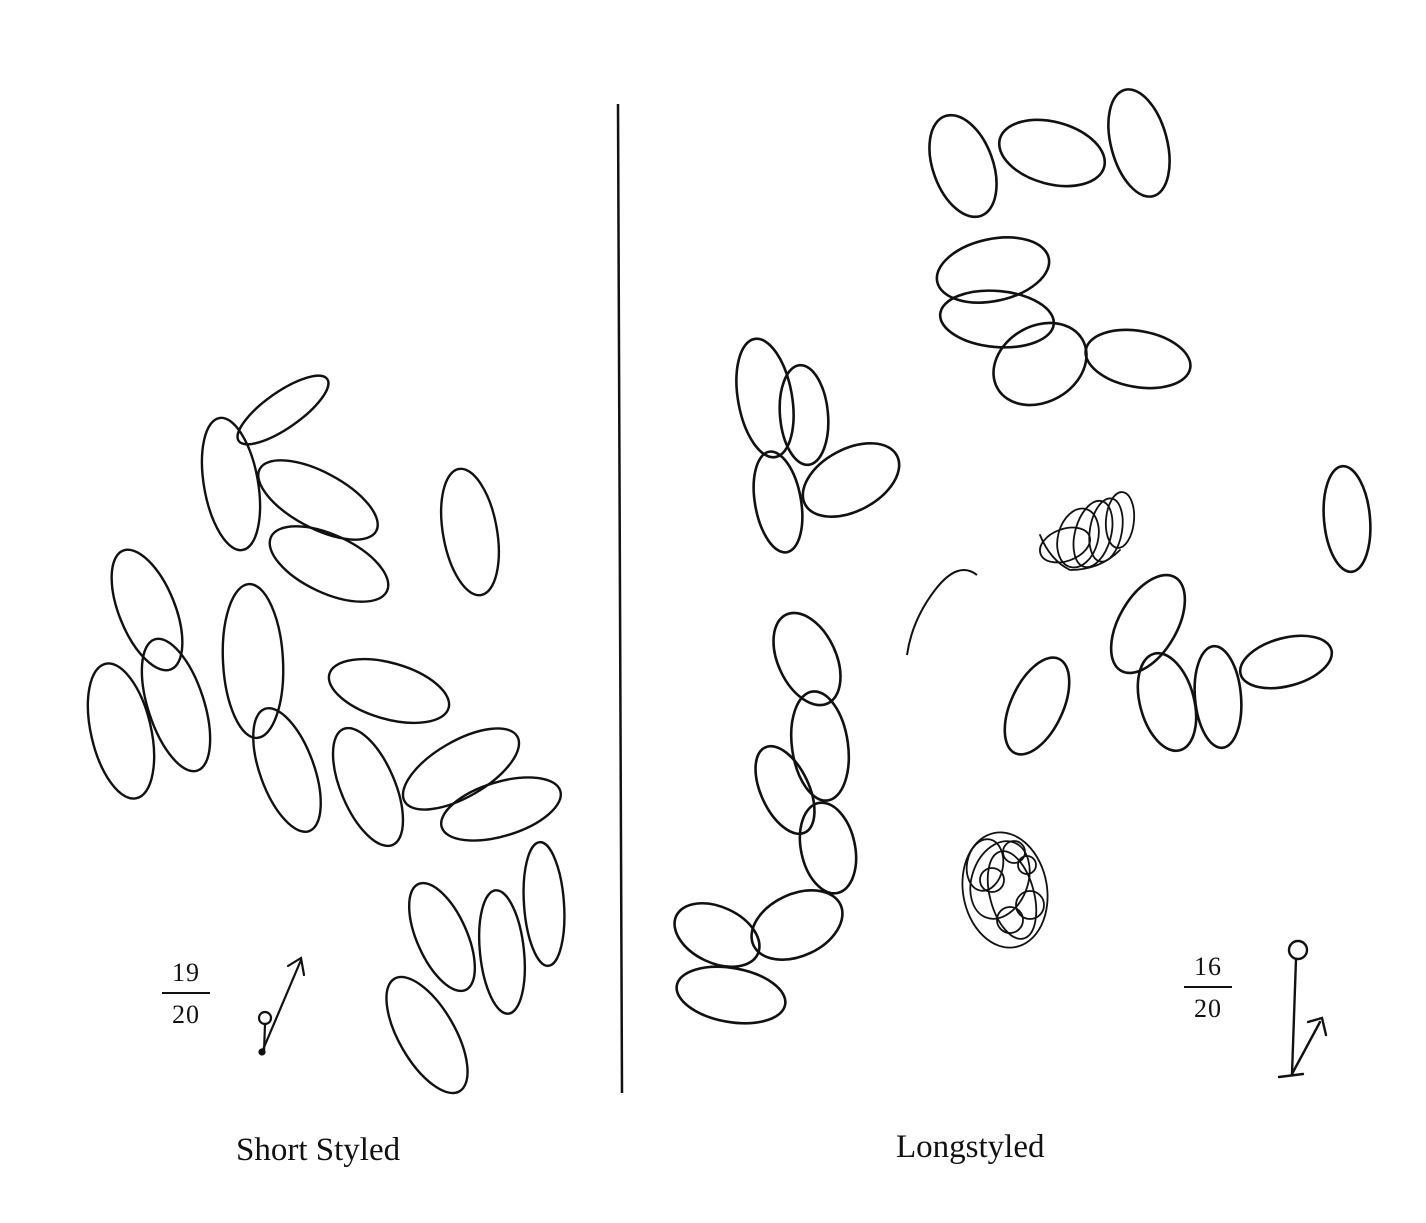 This screenshot has height=1223, width=1426. I want to click on short-styled-caption: Short Styled, so click(318, 1150).